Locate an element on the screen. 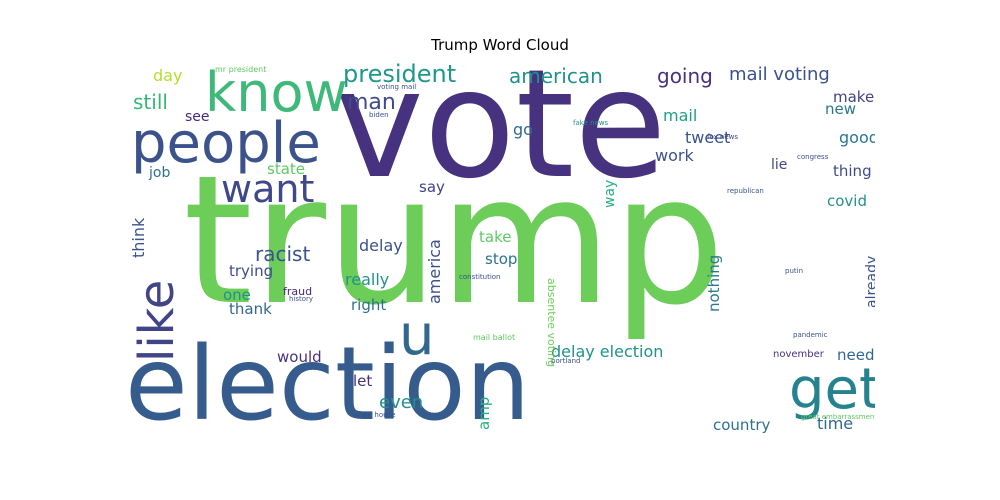 This screenshot has width=1000, height=500. word-white-house: white house is located at coordinates (374, 415).